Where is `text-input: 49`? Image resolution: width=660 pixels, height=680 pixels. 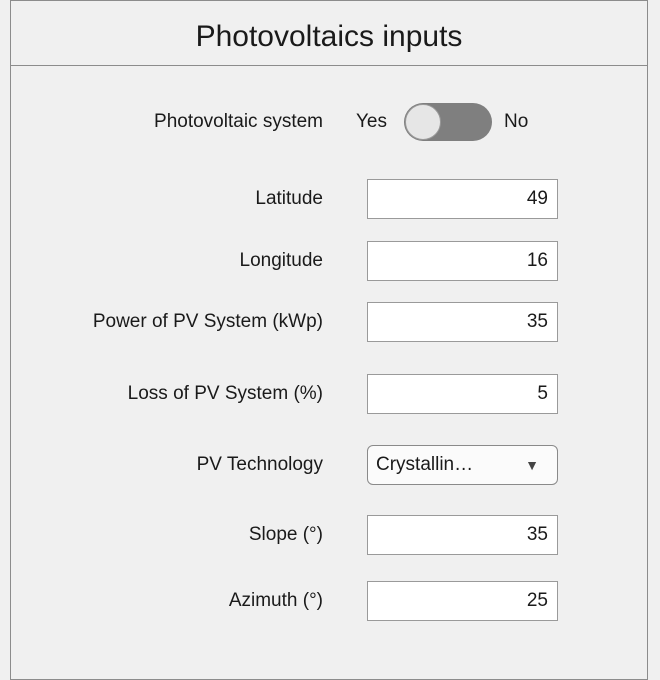 text-input: 49 is located at coordinates (462, 199).